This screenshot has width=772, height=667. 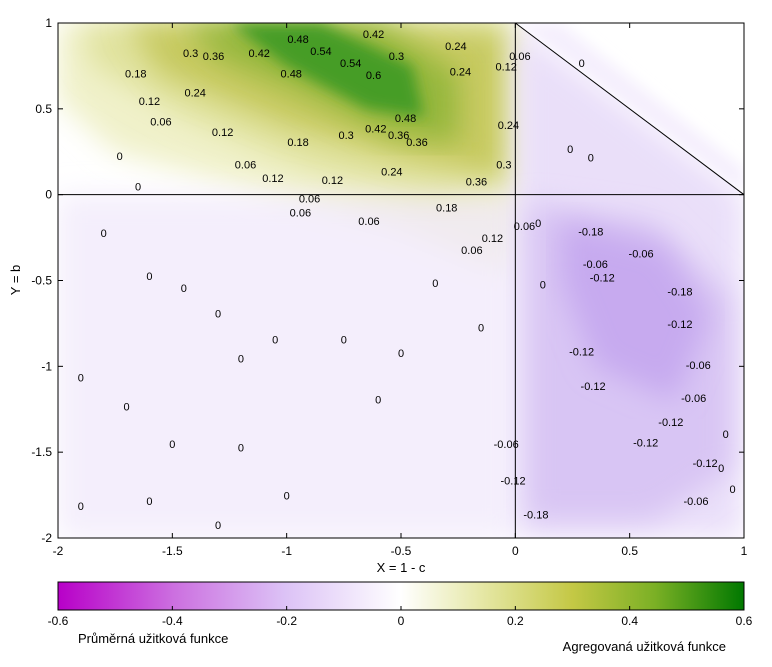 I want to click on x-tick-label: -2, so click(x=58, y=551).